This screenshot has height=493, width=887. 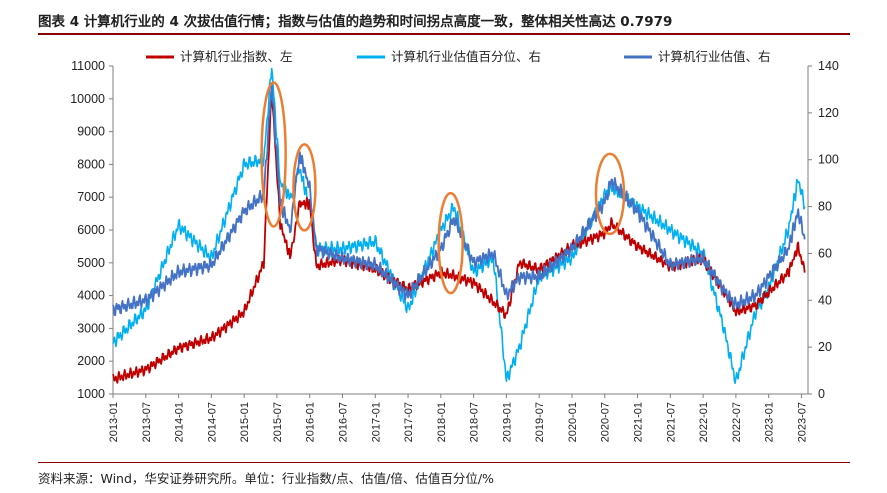 What do you see at coordinates (91, 296) in the screenshot?
I see `y-left-tick-label: 4000` at bounding box center [91, 296].